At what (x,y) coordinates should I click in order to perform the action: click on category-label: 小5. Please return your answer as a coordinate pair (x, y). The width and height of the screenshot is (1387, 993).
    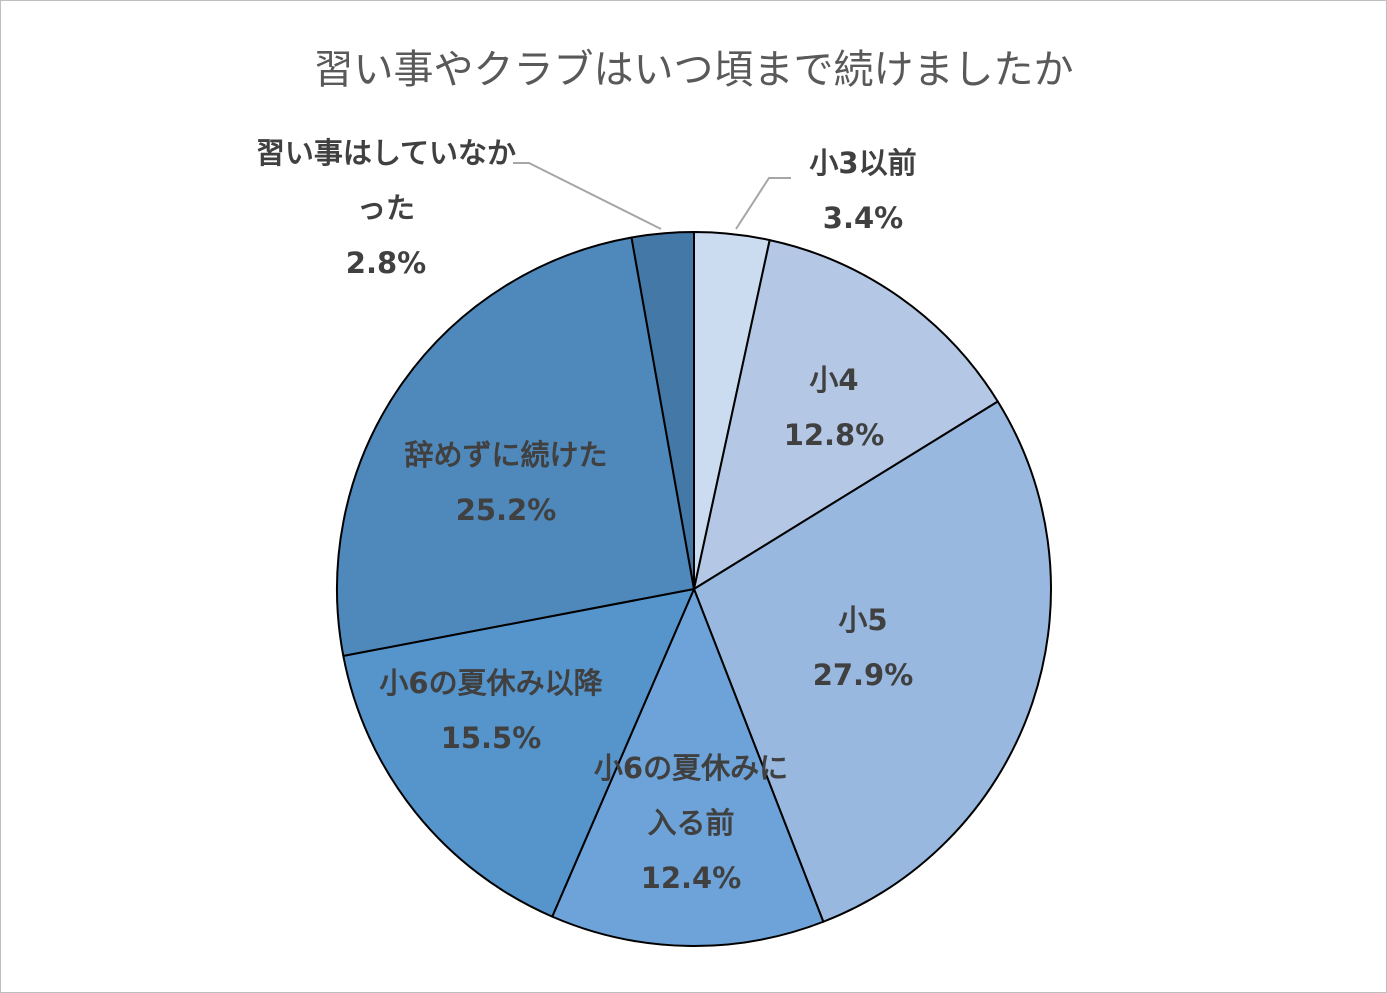
    Looking at the image, I should click on (863, 620).